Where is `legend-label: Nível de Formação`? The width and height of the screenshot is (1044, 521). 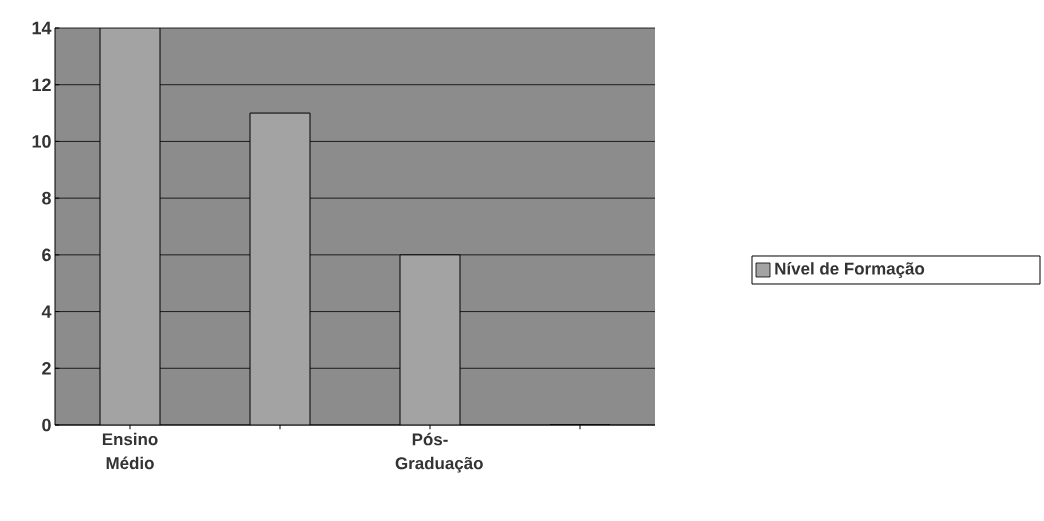
legend-label: Nível de Formação is located at coordinates (850, 270).